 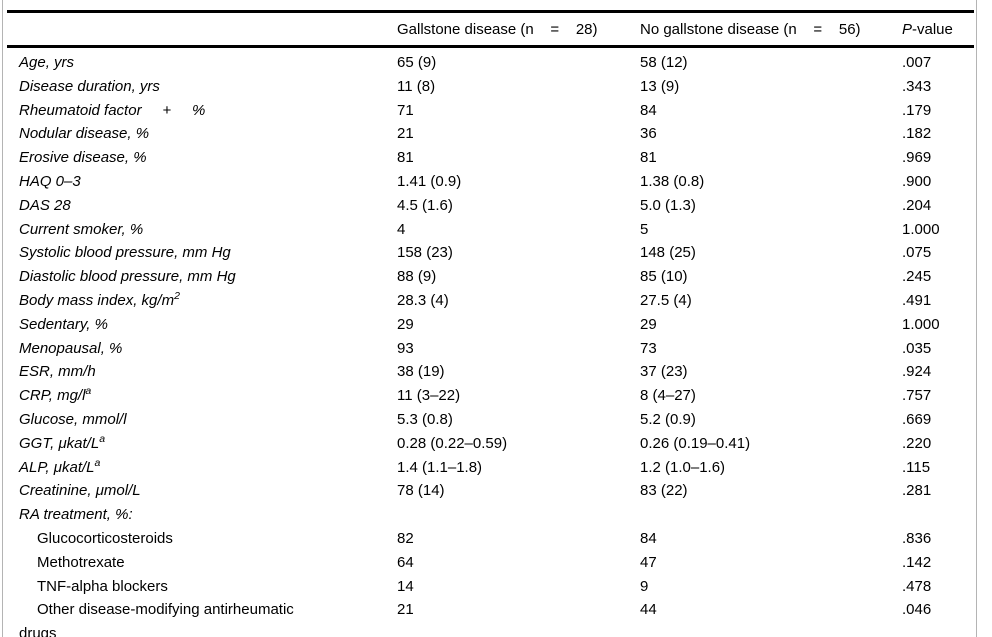 I want to click on table-row: ESR, mm/h 38 (19) 37 (23) .924, so click(x=490, y=372).